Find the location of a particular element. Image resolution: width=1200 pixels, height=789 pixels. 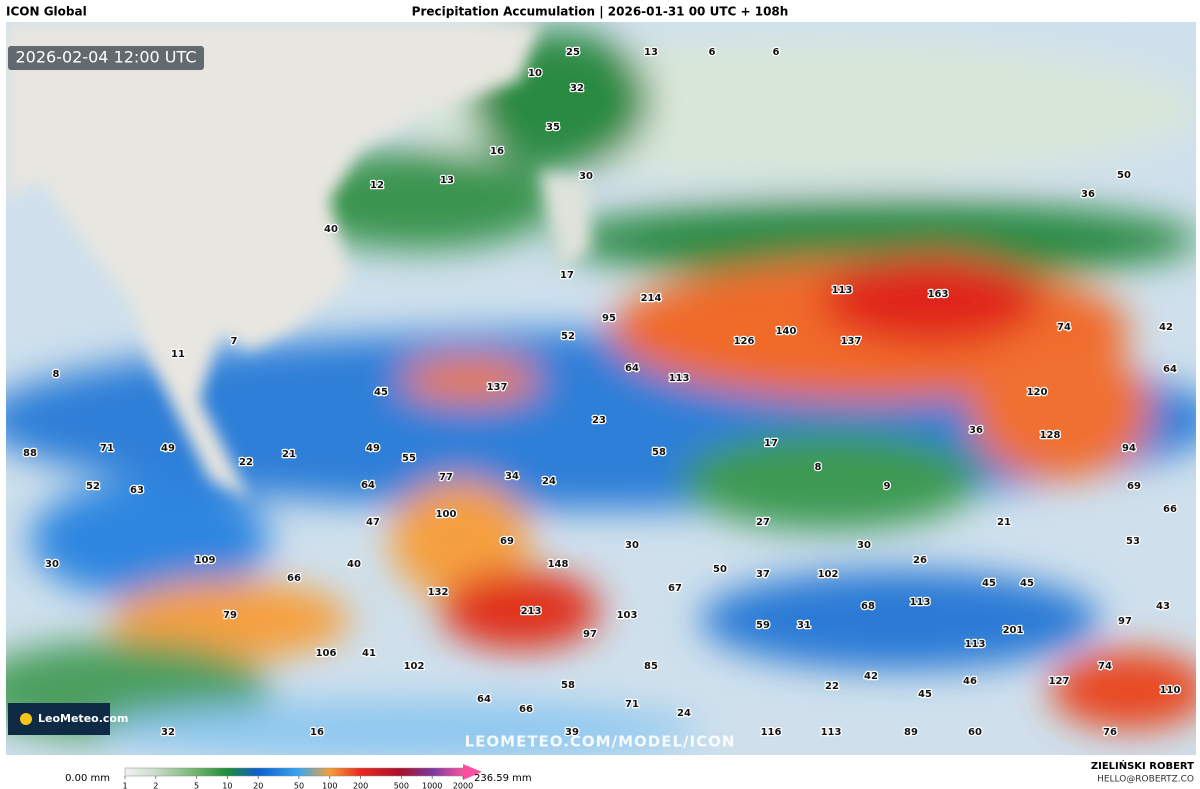

precip-label: 35 is located at coordinates (553, 127).